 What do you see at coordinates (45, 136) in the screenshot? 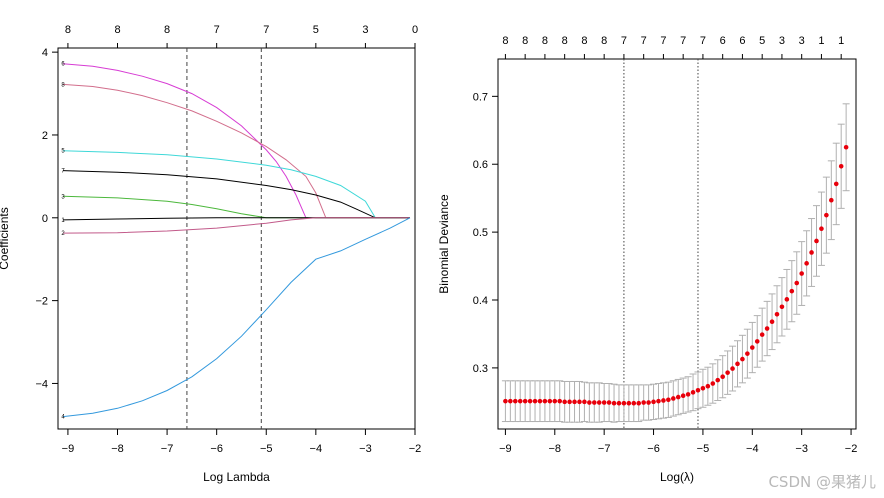
I see `y-tick-label: 2` at bounding box center [45, 136].